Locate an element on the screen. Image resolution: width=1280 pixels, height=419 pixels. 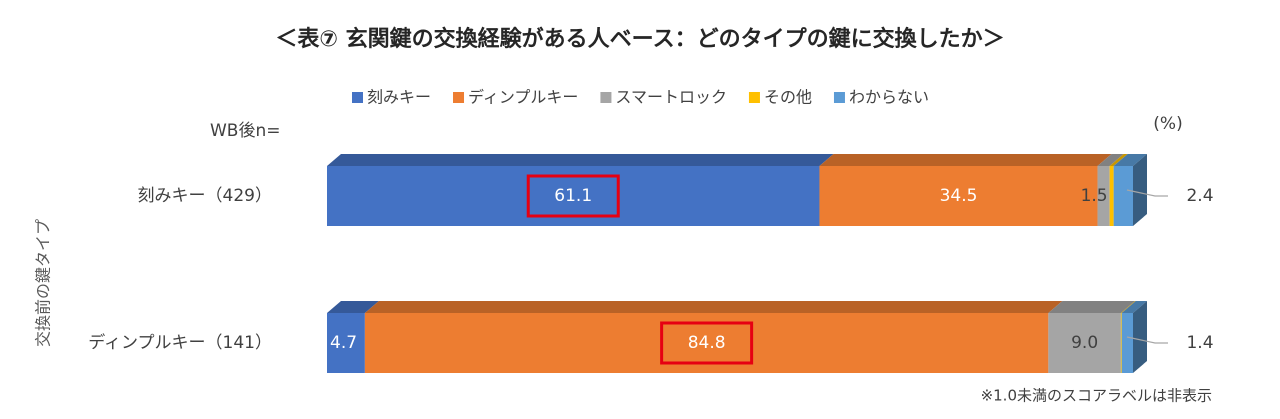
footnote: ※1.0未満のスコアラベルは非表示 is located at coordinates (1096, 396).